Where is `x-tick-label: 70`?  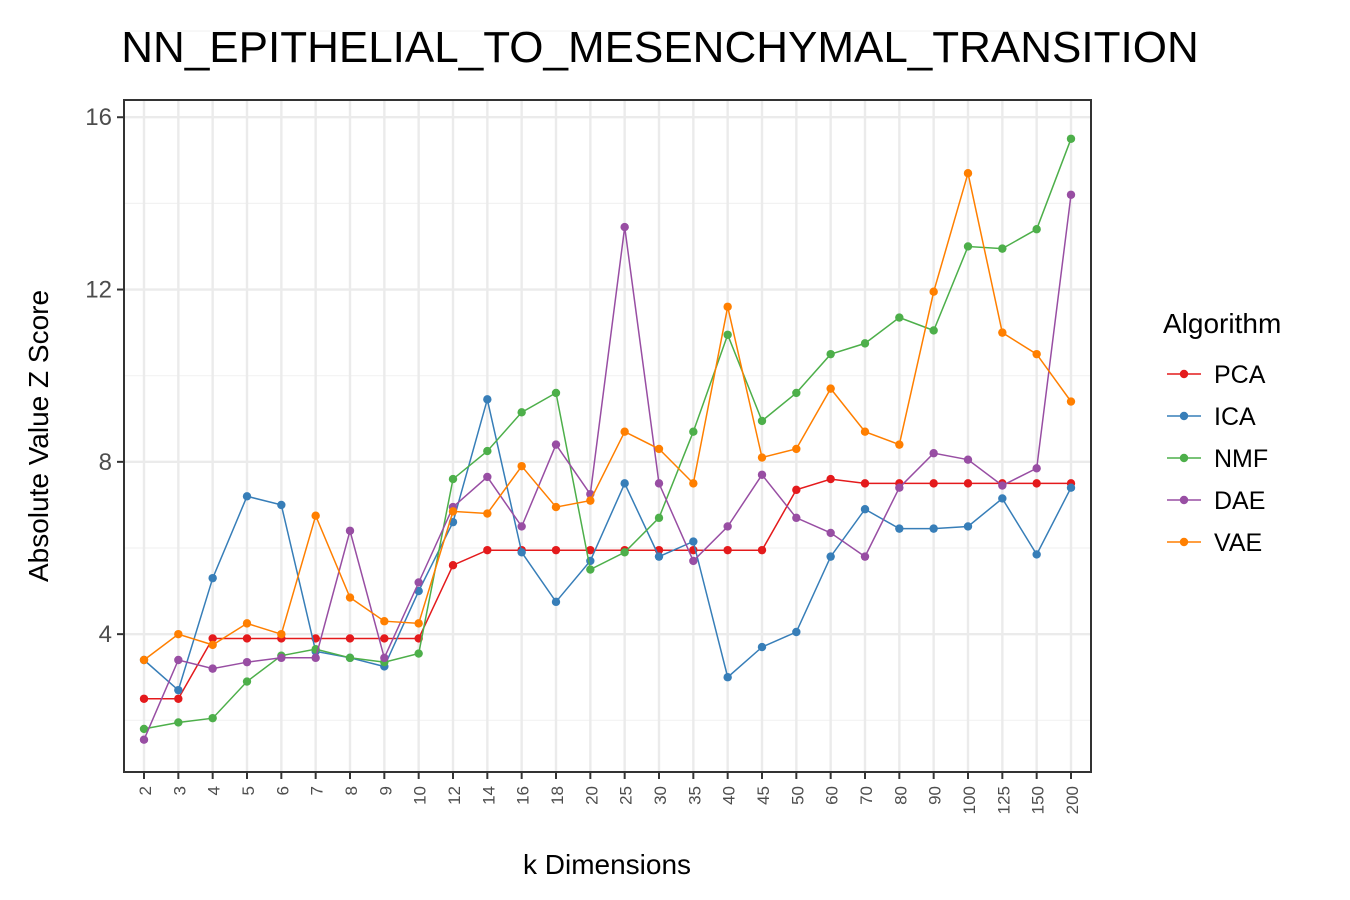 x-tick-label: 70 is located at coordinates (866, 795).